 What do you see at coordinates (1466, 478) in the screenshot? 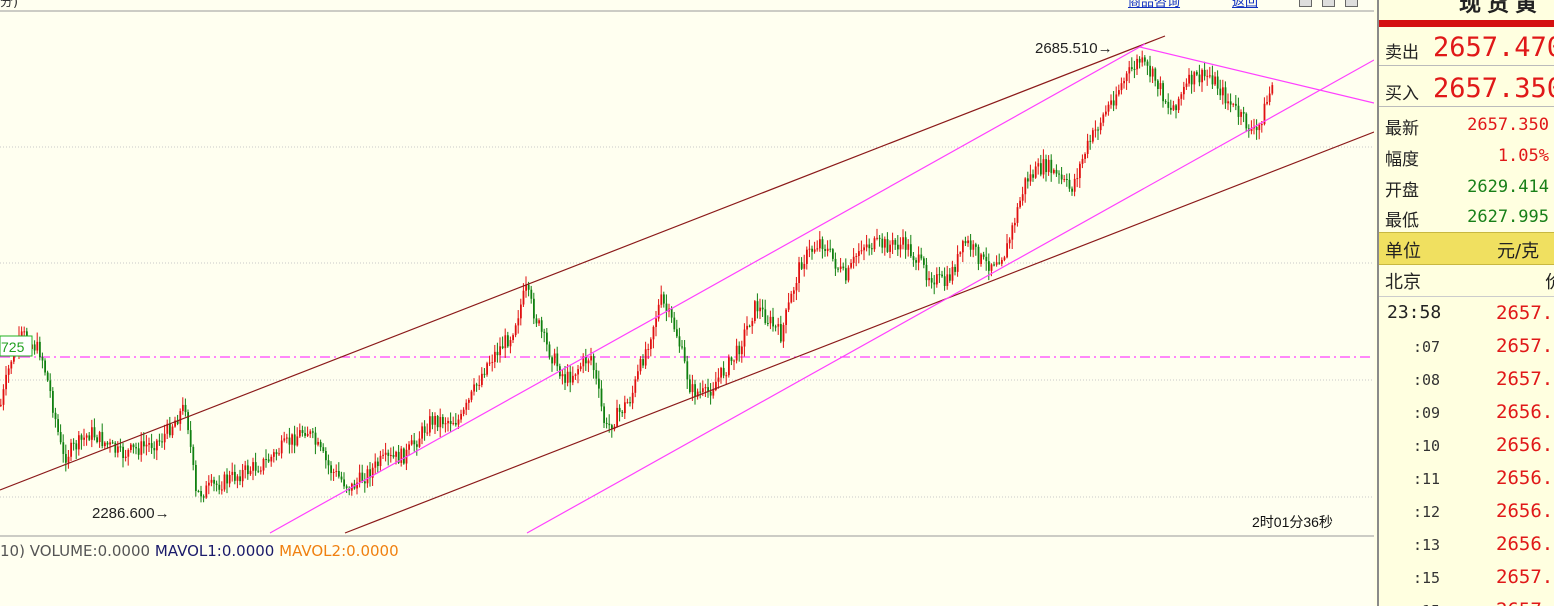
I see `tick-row: :11 2656.` at bounding box center [1466, 478].